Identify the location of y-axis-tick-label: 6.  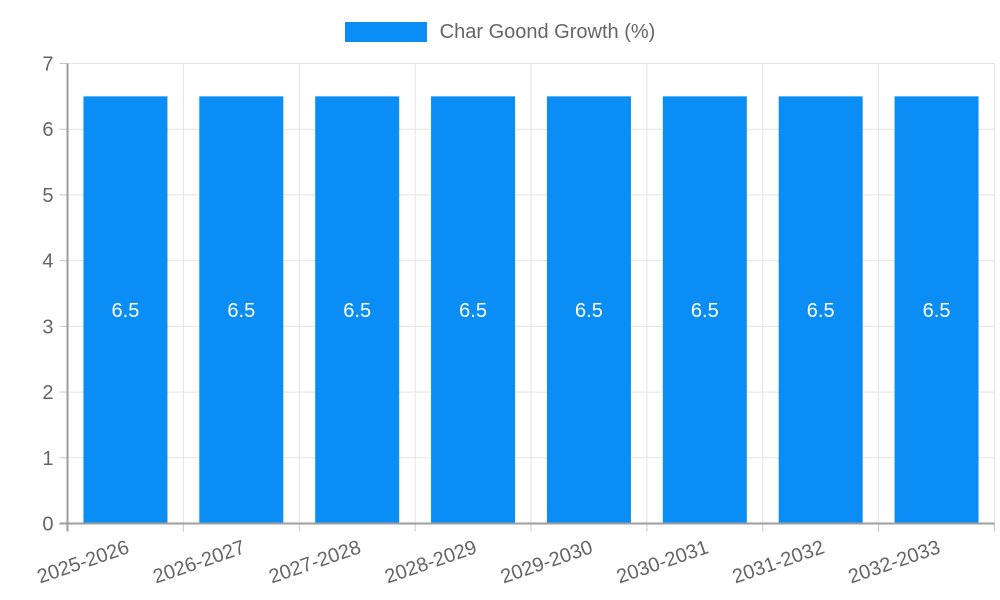
(47, 130).